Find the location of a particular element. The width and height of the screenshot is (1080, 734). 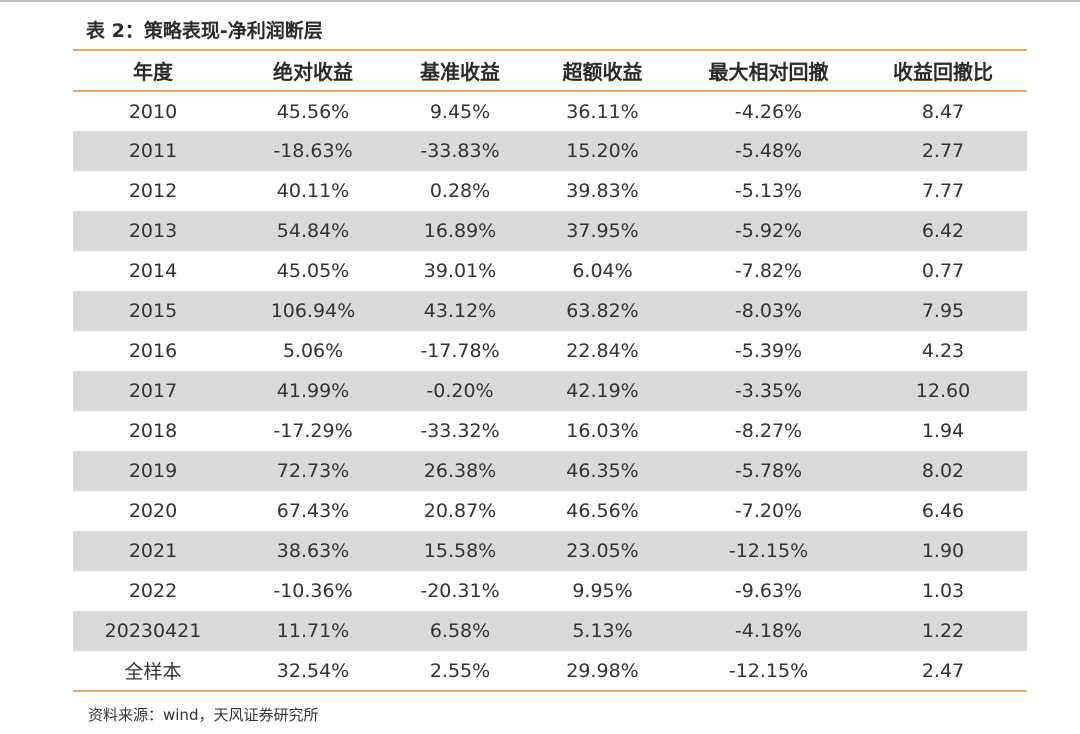

cell-absolute-return: 38.63% is located at coordinates (313, 551).